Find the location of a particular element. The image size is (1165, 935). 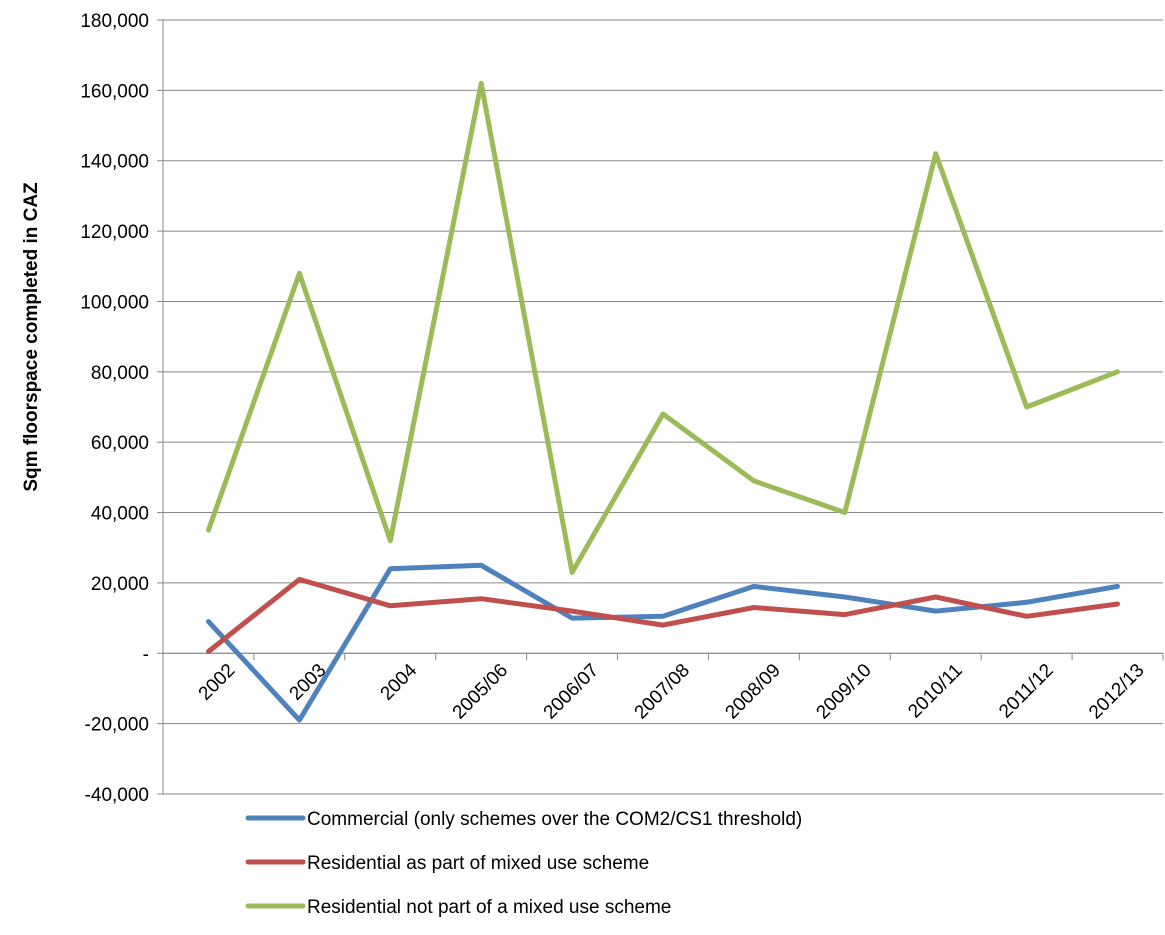

y-tick-label: - is located at coordinates (146, 654).